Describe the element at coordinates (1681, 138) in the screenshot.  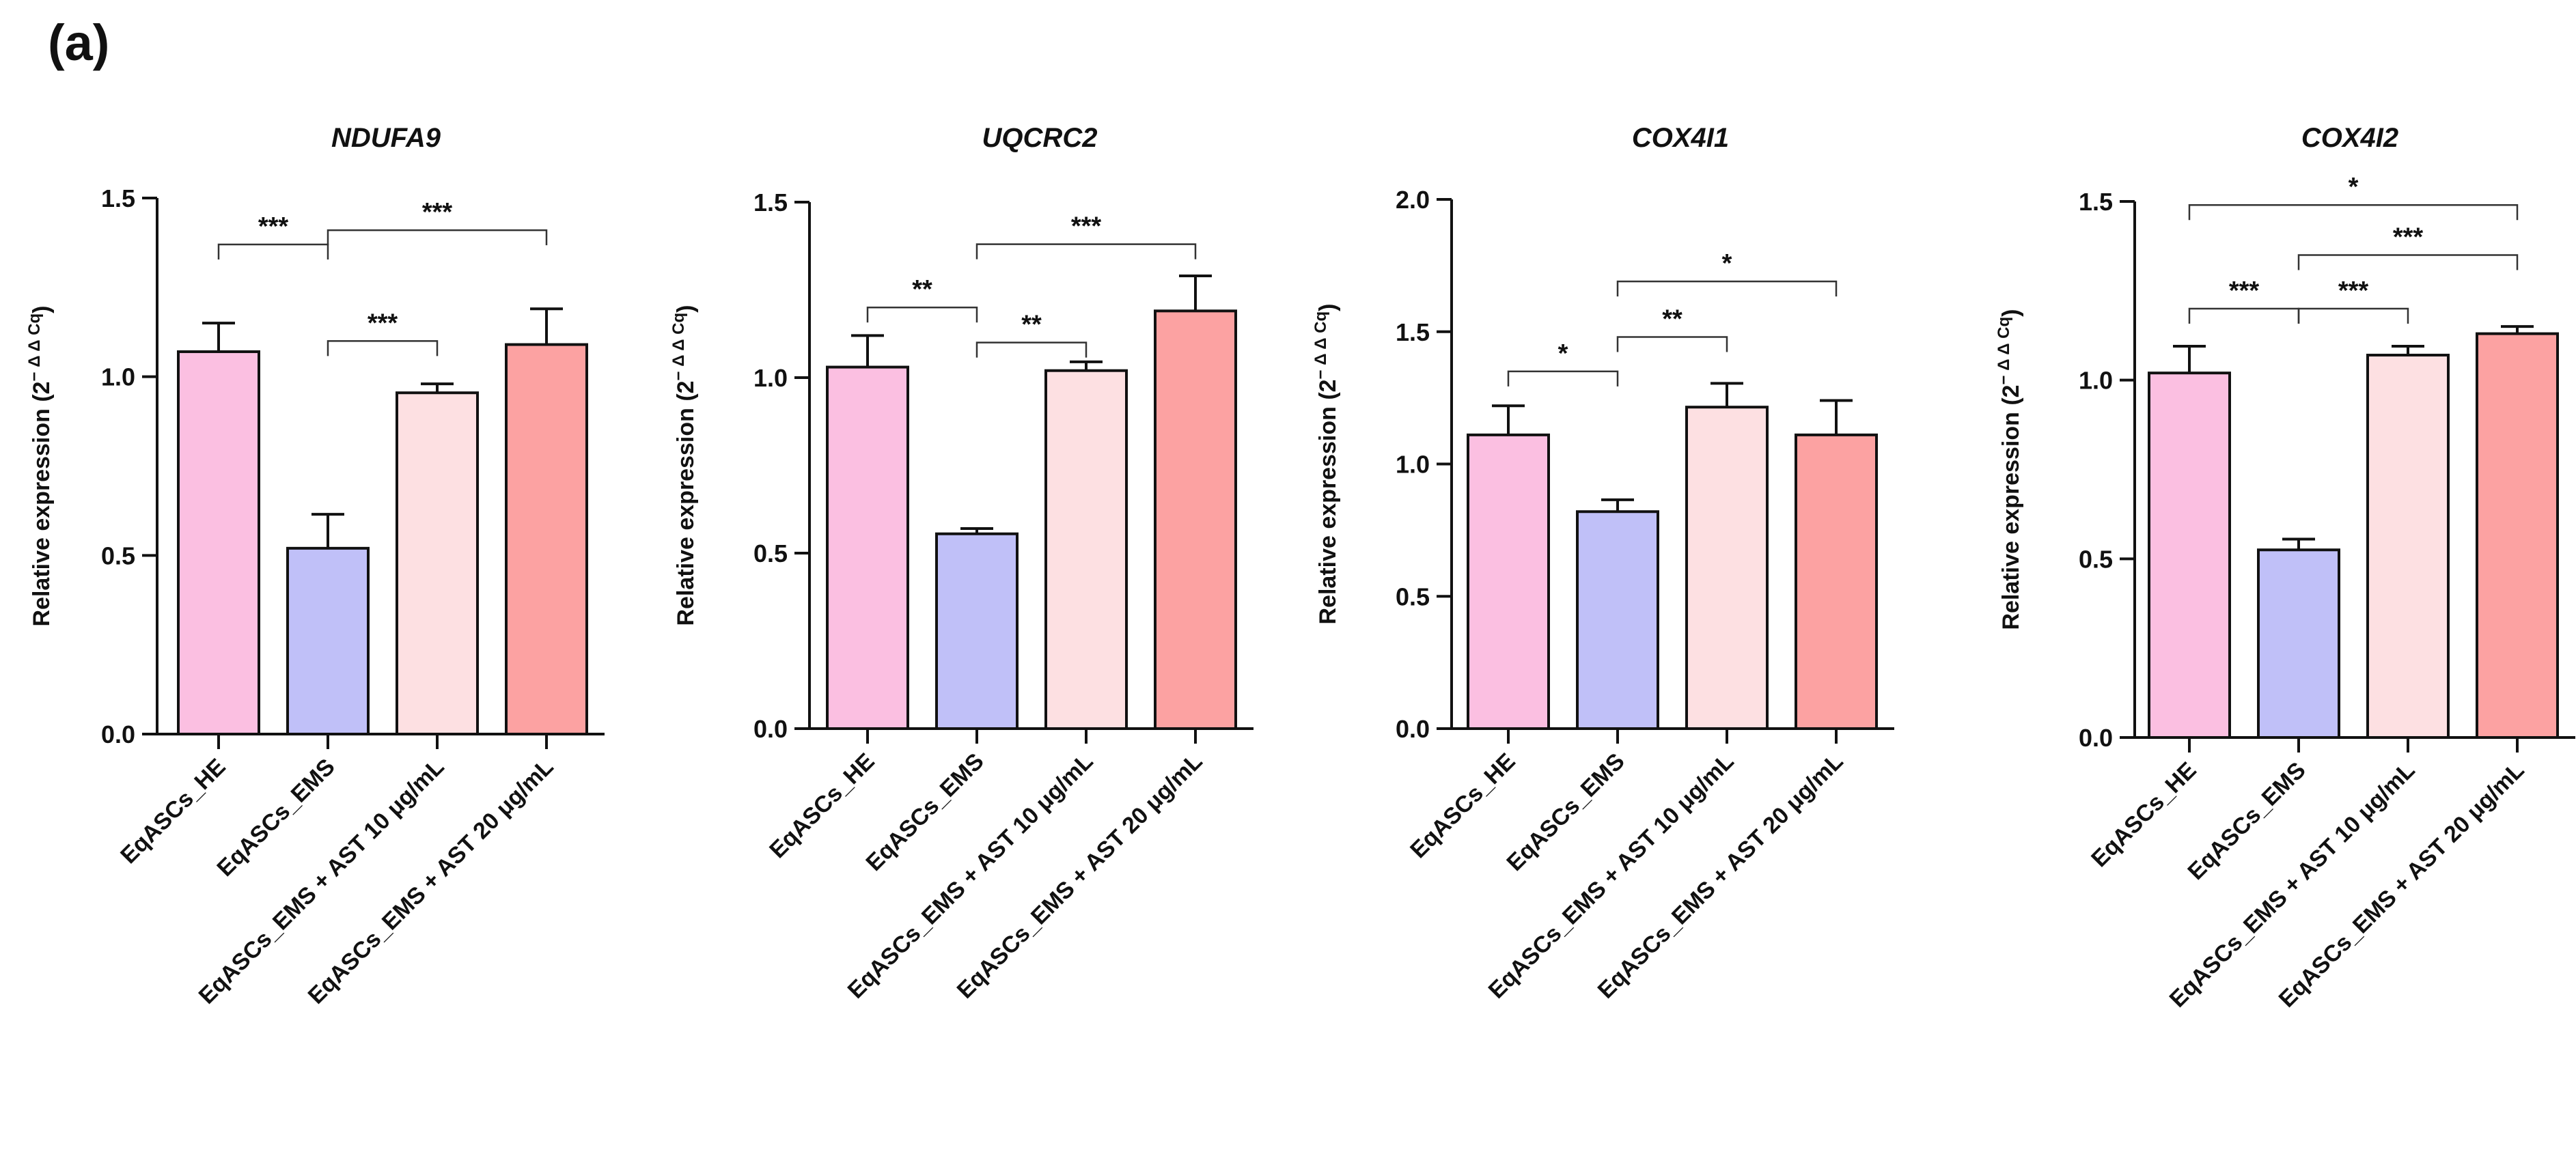
I see `chart-title: COX4I1` at that location.